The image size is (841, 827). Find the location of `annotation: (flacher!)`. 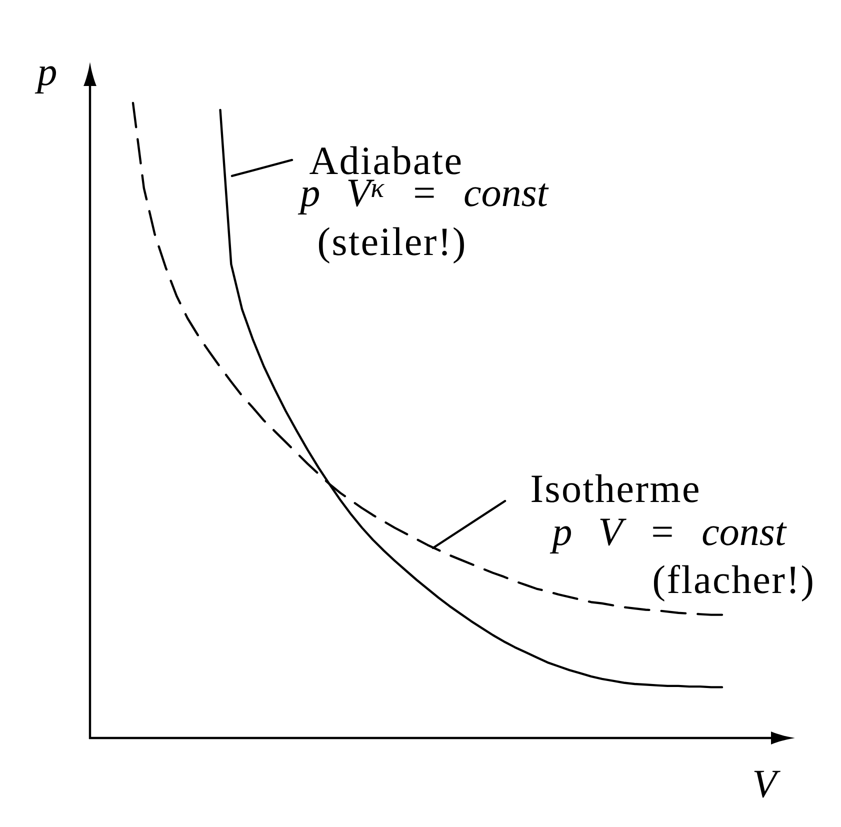

annotation: (flacher!) is located at coordinates (733, 583).